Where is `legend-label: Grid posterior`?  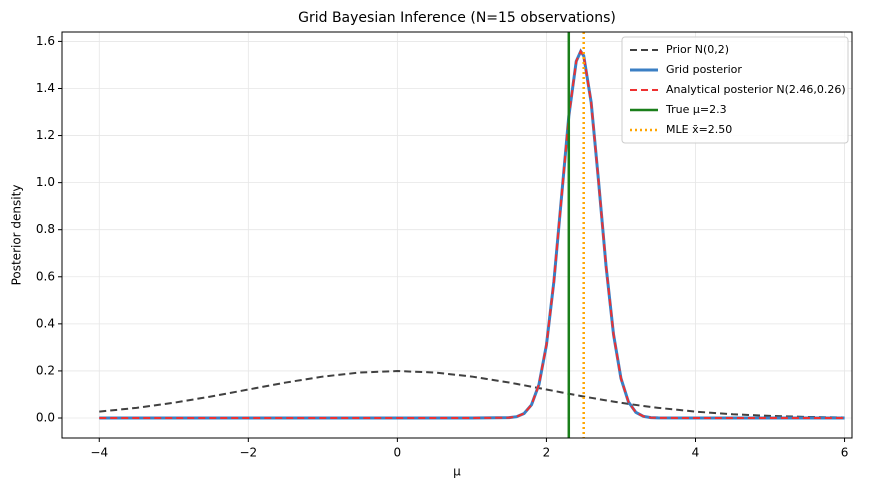
legend-label: Grid posterior is located at coordinates (704, 69).